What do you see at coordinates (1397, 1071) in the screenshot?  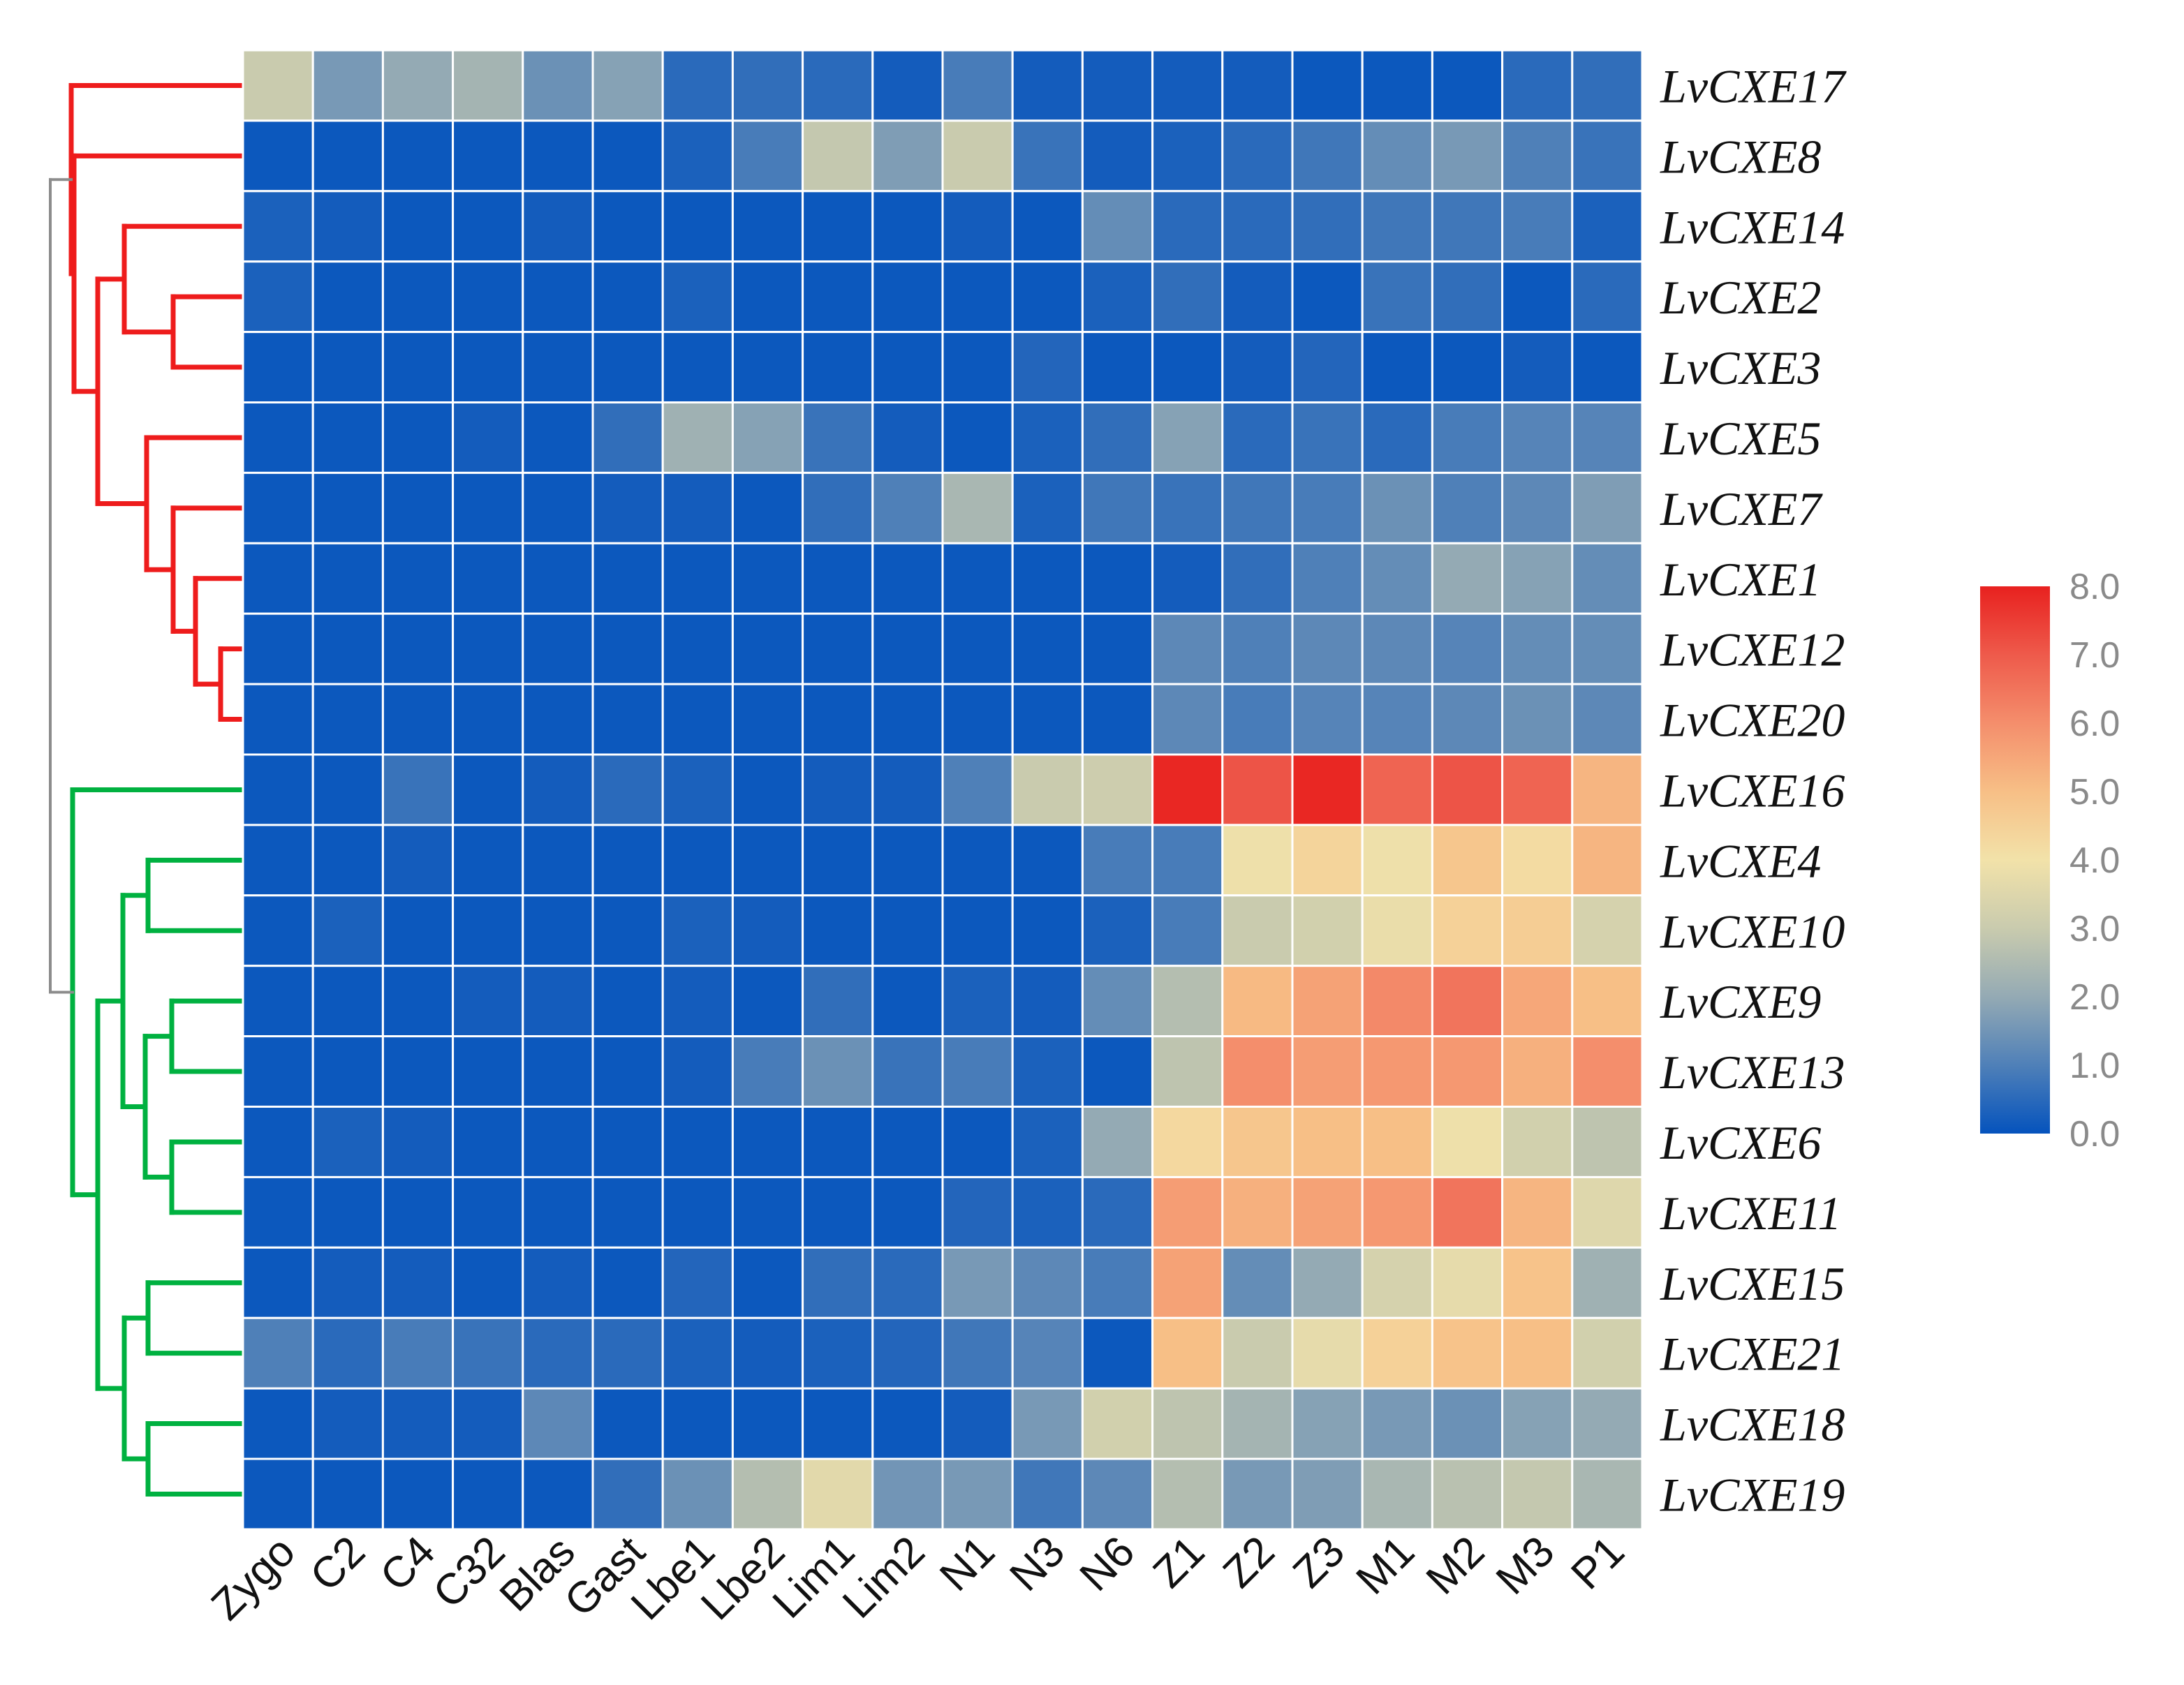 I see `heatmap-cell-LvCXE13-M1` at bounding box center [1397, 1071].